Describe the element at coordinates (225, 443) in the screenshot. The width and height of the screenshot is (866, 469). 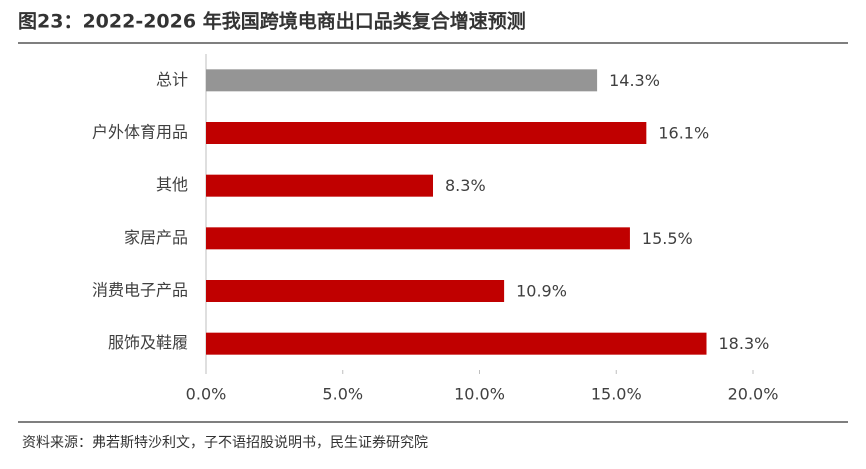
I see `source-note: 资料来源：弗若斯特沙利文，子不语招股说明书，民生证券研究院` at that location.